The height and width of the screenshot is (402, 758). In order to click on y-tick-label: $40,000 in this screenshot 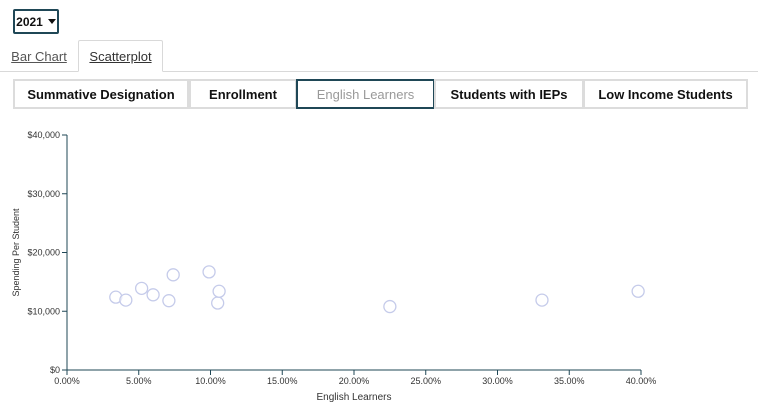, I will do `click(43, 135)`.